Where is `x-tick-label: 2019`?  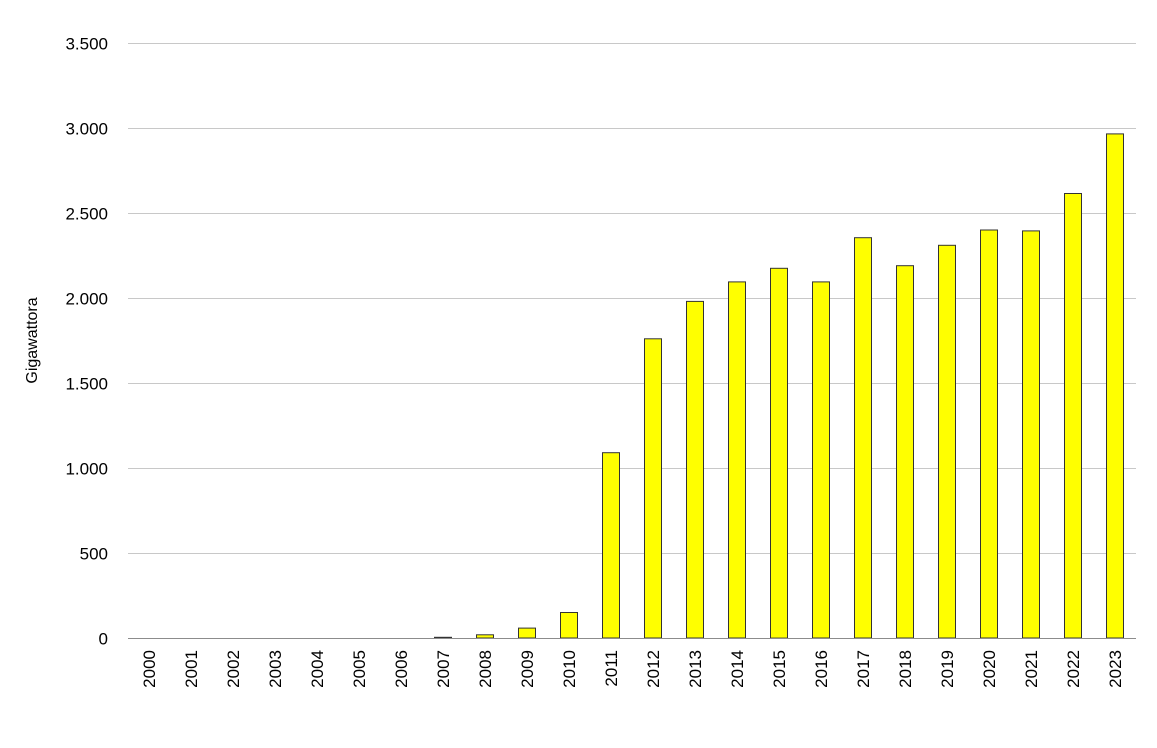 x-tick-label: 2019 is located at coordinates (947, 669).